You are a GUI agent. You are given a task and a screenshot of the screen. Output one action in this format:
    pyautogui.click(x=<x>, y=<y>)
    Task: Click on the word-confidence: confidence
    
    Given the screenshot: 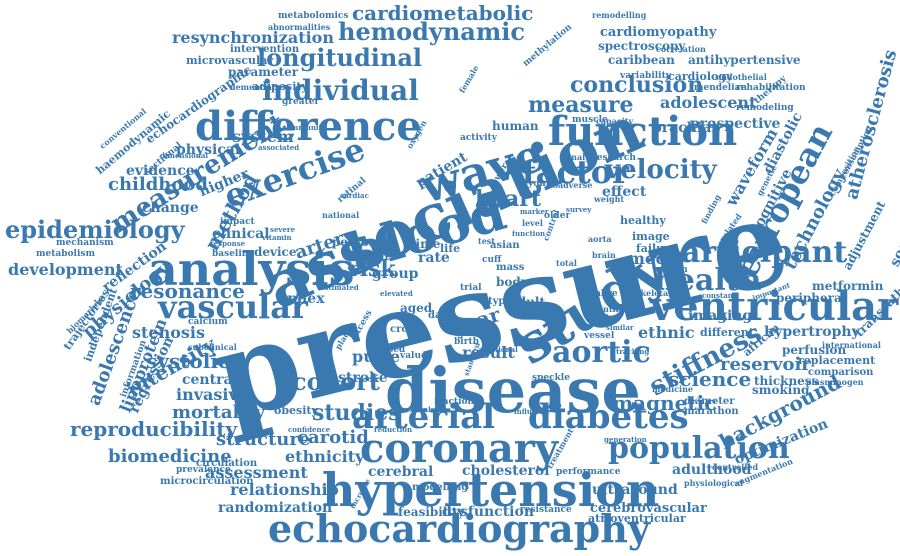 What is the action you would take?
    pyautogui.click(x=309, y=429)
    